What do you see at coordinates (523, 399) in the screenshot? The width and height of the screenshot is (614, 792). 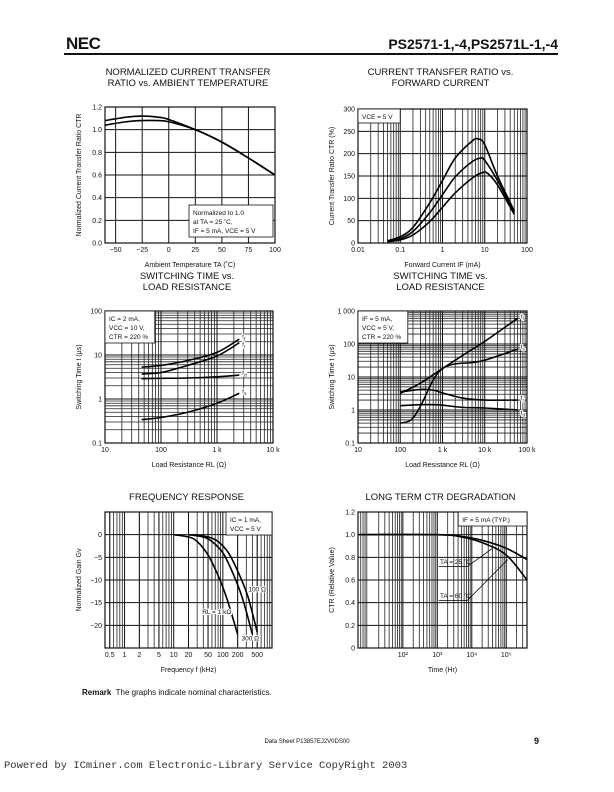 I see `series-label-tr: tr` at bounding box center [523, 399].